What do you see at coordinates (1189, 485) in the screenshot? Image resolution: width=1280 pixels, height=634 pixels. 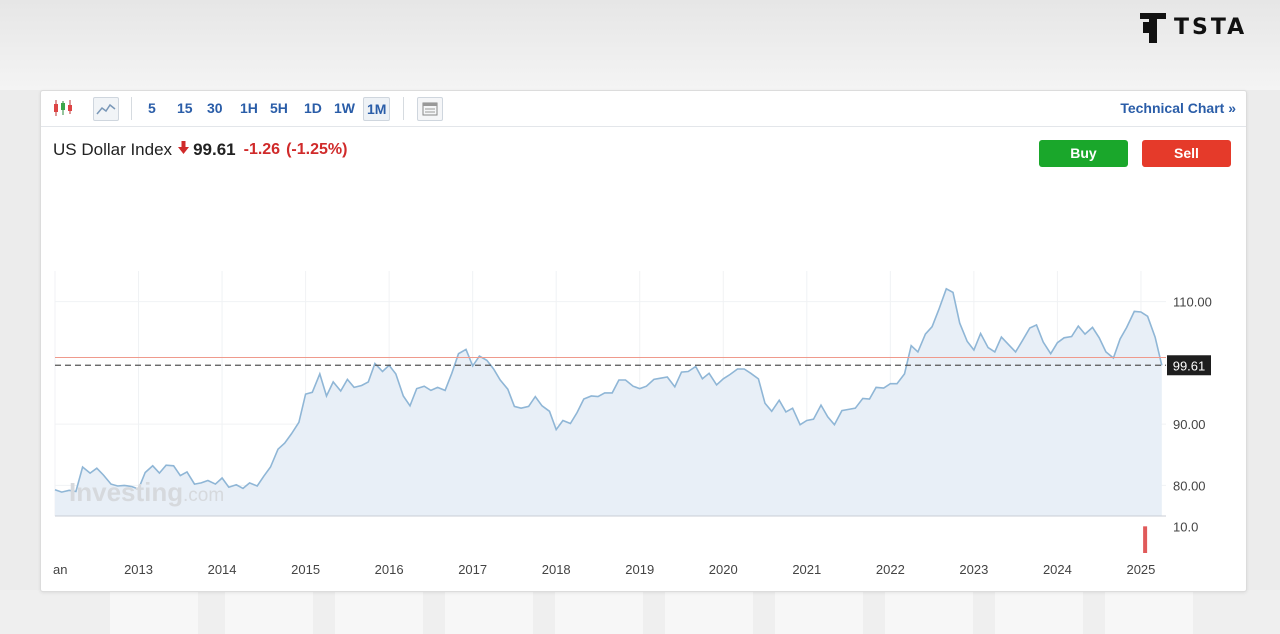 I see `y-tick-label: 80.00` at bounding box center [1189, 485].